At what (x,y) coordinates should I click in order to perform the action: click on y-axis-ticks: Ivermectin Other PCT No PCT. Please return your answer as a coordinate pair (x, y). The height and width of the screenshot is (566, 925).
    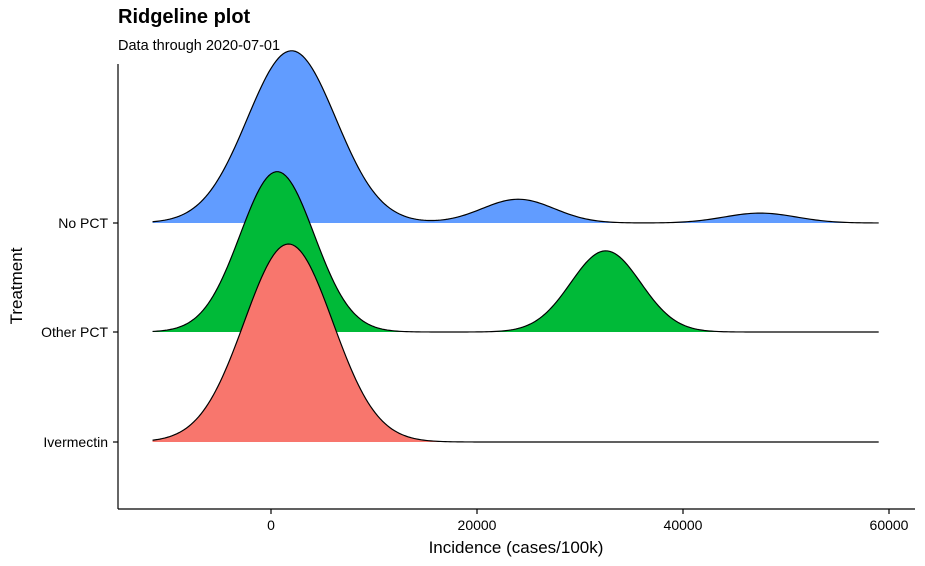
    Looking at the image, I should click on (79, 332).